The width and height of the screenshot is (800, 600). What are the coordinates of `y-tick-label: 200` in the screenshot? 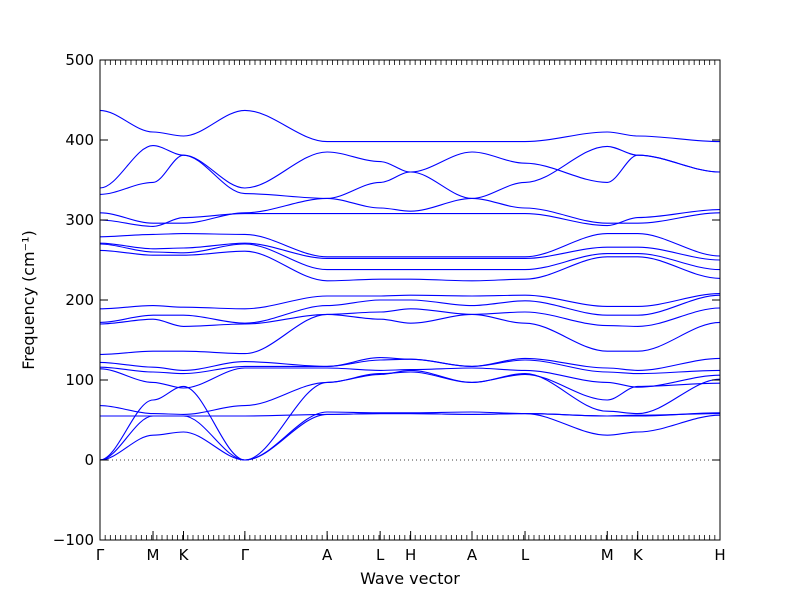 It's located at (79, 300).